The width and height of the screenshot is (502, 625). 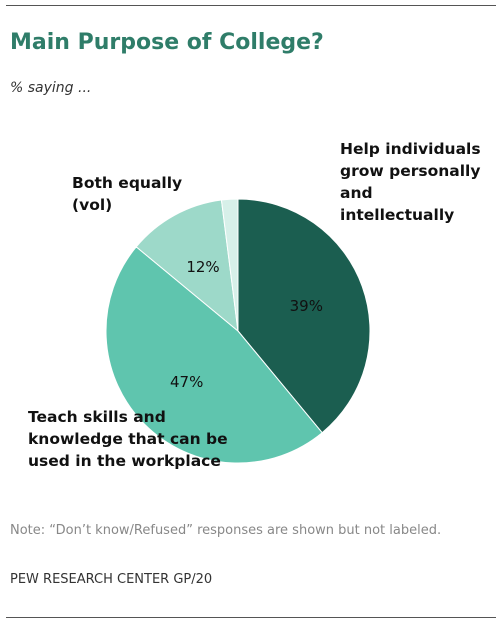 I want to click on source: PEW RESEARCH CENTER GP/20, so click(x=111, y=579).